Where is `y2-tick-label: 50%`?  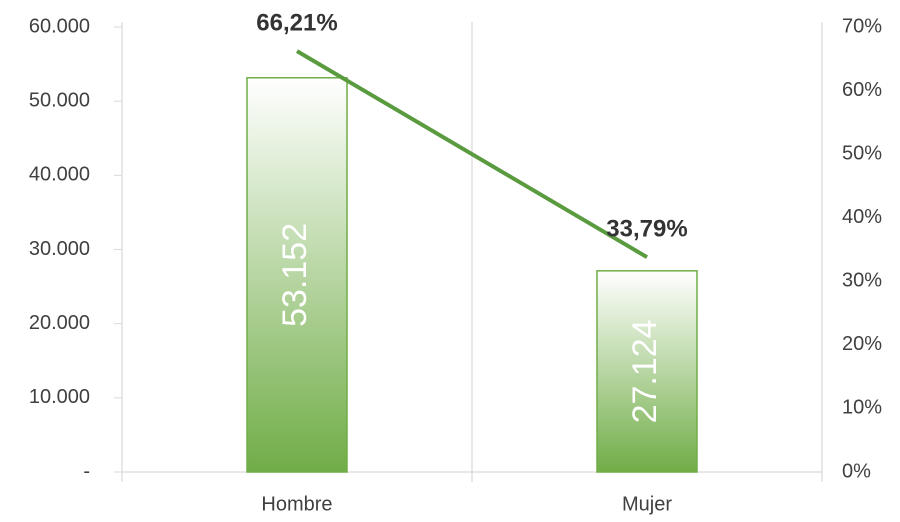 y2-tick-label: 50% is located at coordinates (862, 153).